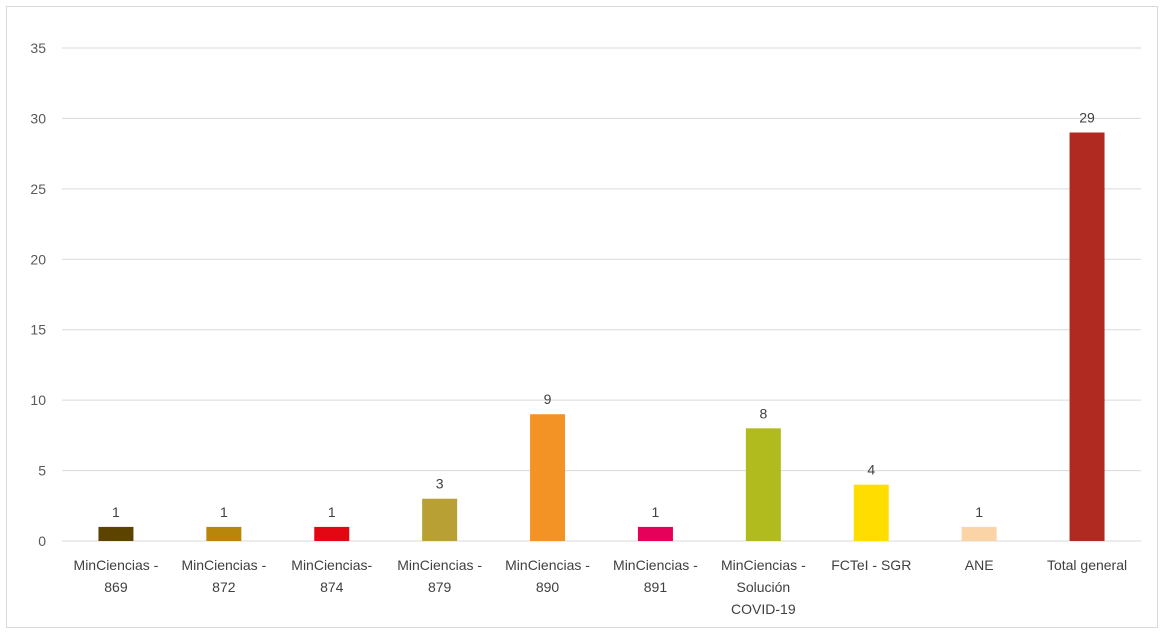  Describe the element at coordinates (979, 565) in the screenshot. I see `x-tick-label: ANE` at that location.